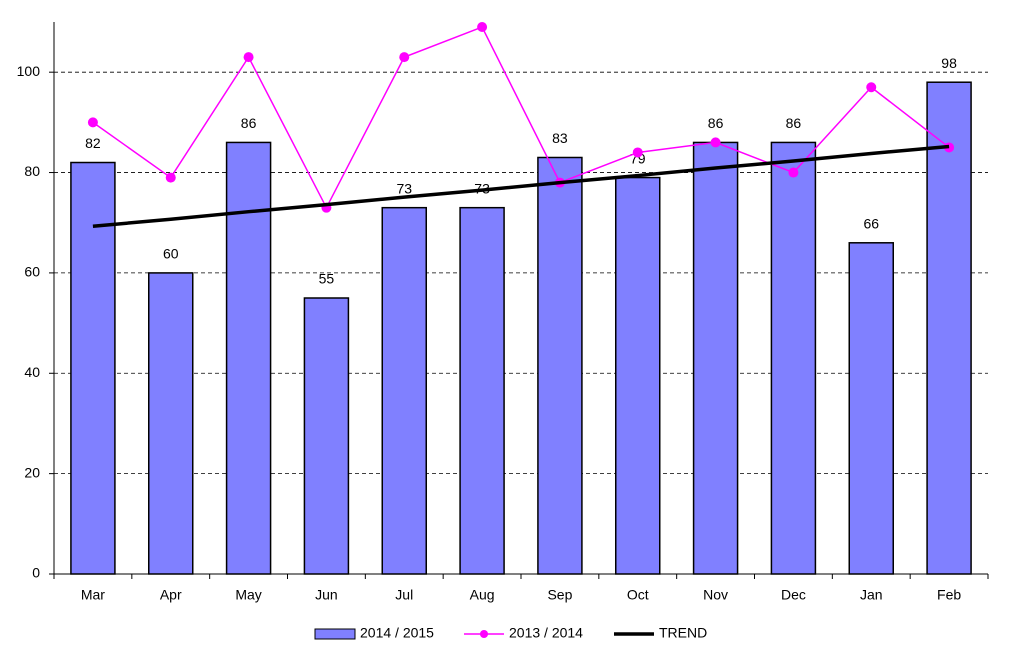  What do you see at coordinates (404, 595) in the screenshot?
I see `x-tick-label: Jul` at bounding box center [404, 595].